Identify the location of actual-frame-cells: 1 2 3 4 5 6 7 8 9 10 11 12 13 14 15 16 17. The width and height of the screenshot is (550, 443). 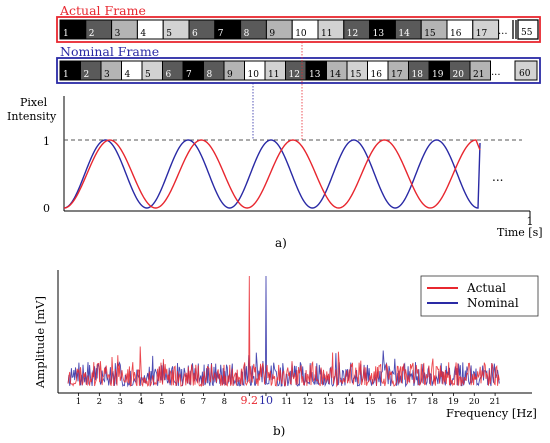
(279, 29).